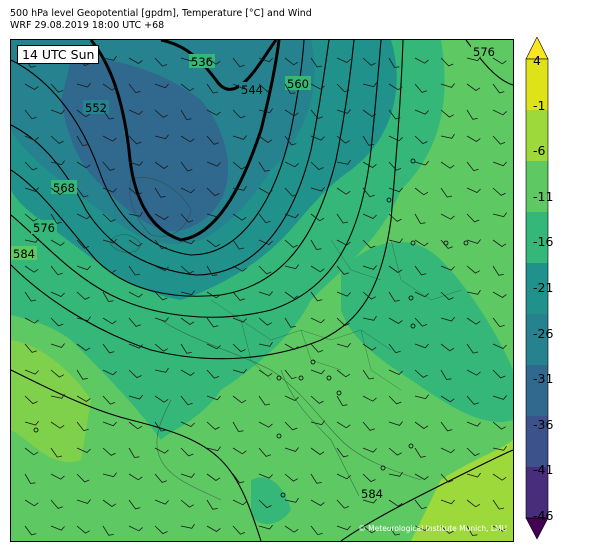  Describe the element at coordinates (252, 90) in the screenshot. I see `contour-label-544: 544` at that location.